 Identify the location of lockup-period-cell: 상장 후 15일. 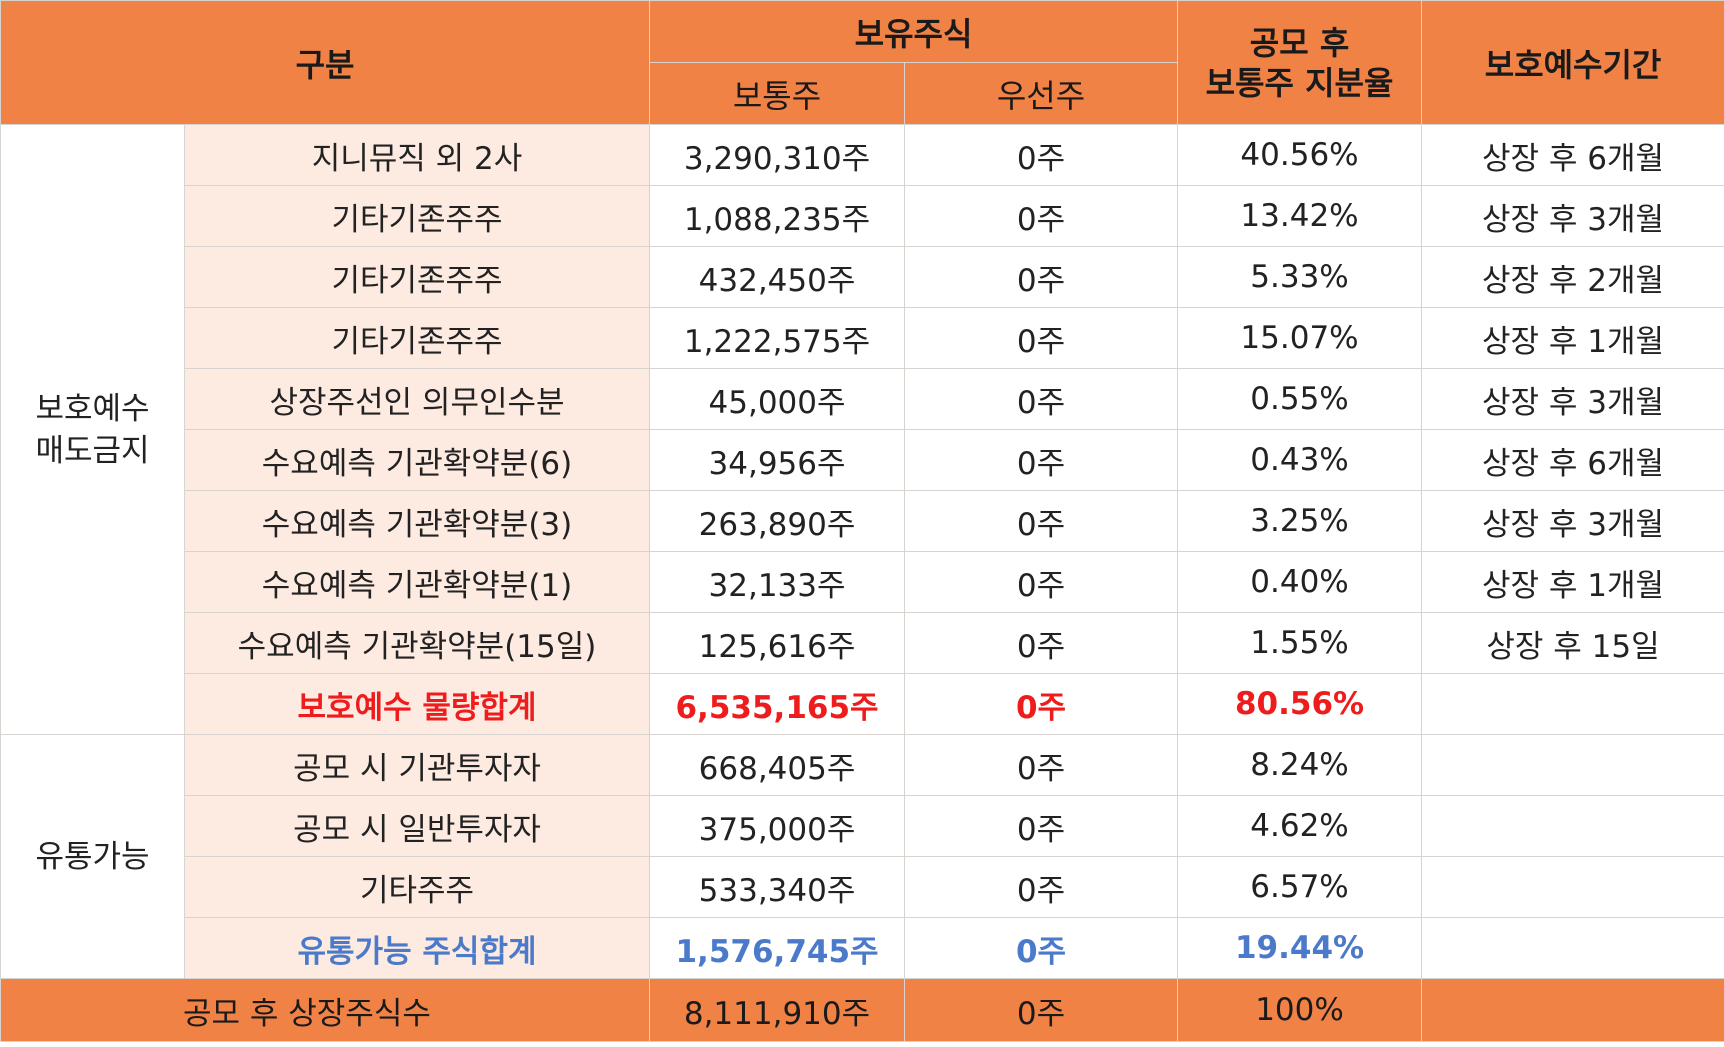
(1572, 643).